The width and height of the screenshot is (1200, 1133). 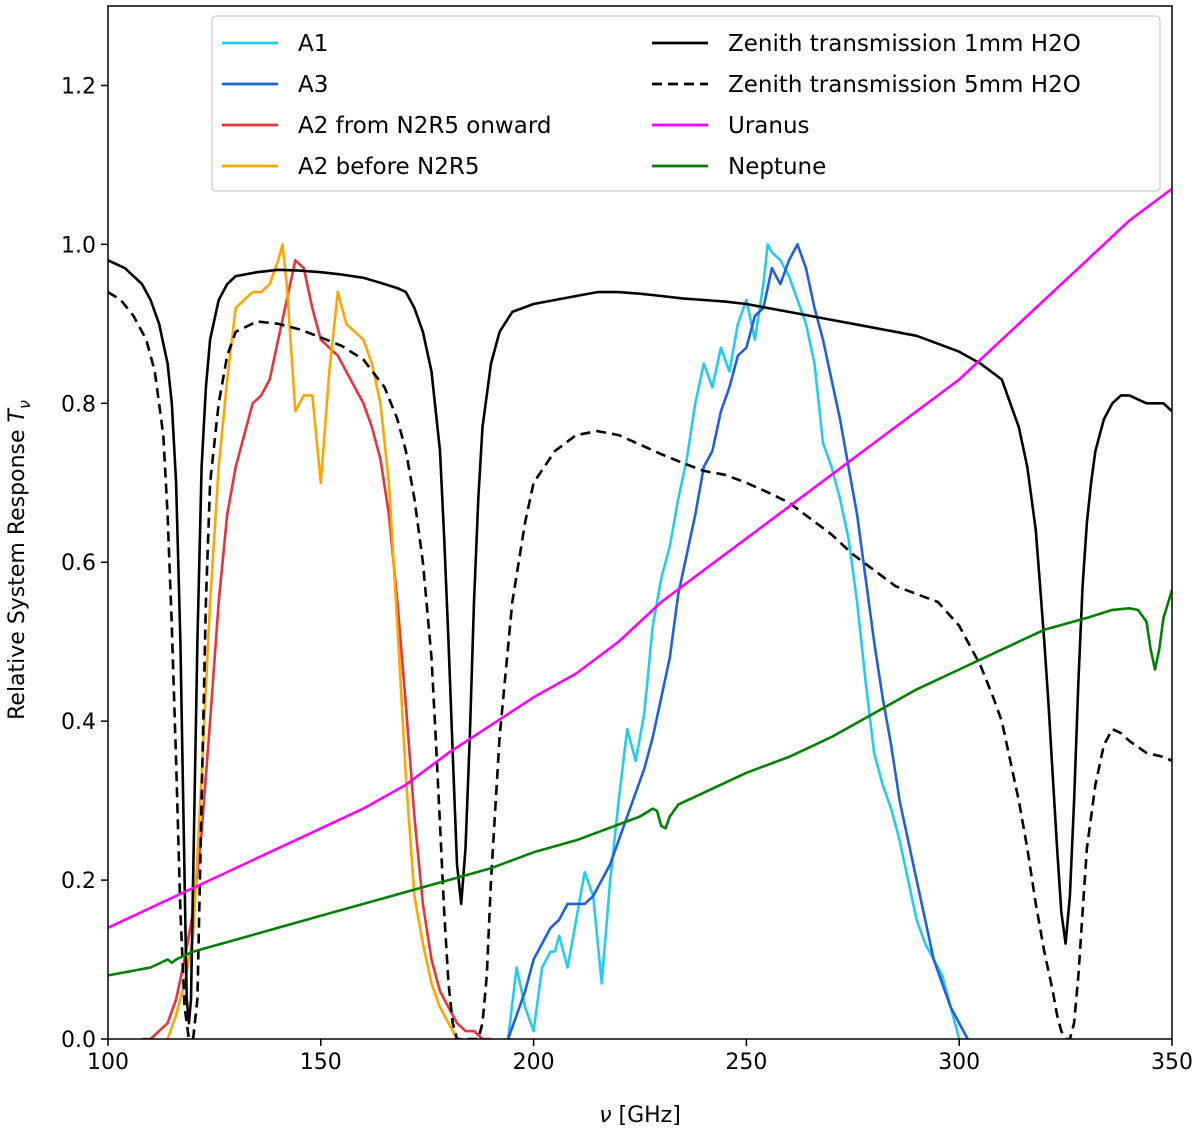 What do you see at coordinates (313, 44) in the screenshot?
I see `legend-label: A1` at bounding box center [313, 44].